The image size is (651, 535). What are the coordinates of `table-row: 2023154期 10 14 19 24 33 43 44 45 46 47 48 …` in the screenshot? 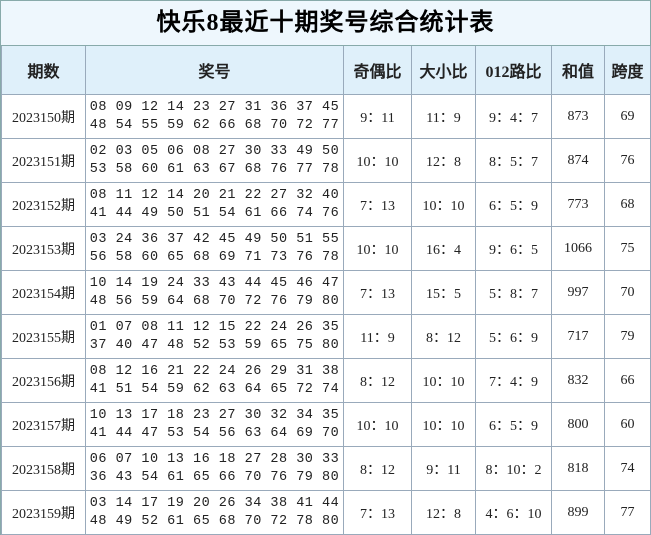 It's located at (326, 292).